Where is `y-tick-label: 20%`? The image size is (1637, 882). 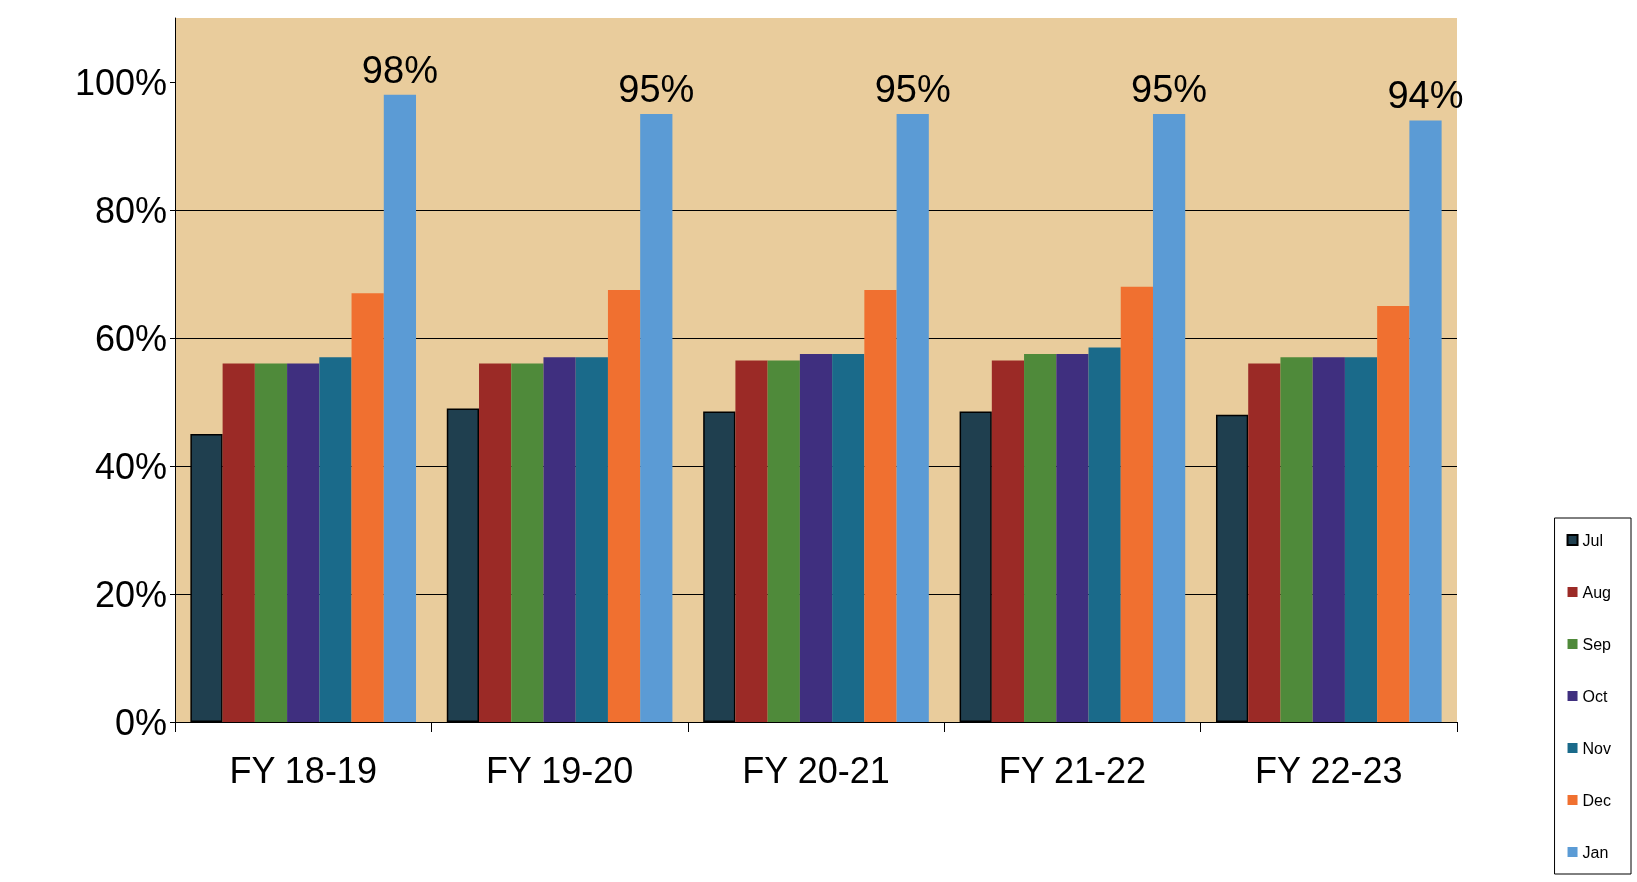 y-tick-label: 20% is located at coordinates (130, 594).